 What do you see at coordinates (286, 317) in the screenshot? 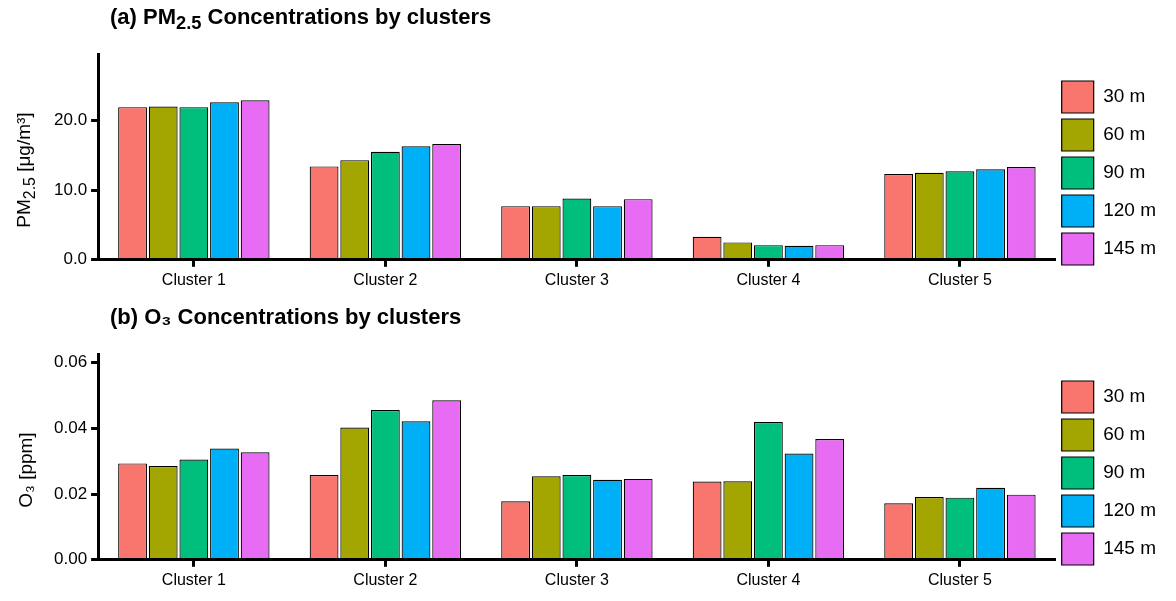
I see `chart-title: (b) O₃ Concentrations by clusters` at bounding box center [286, 317].